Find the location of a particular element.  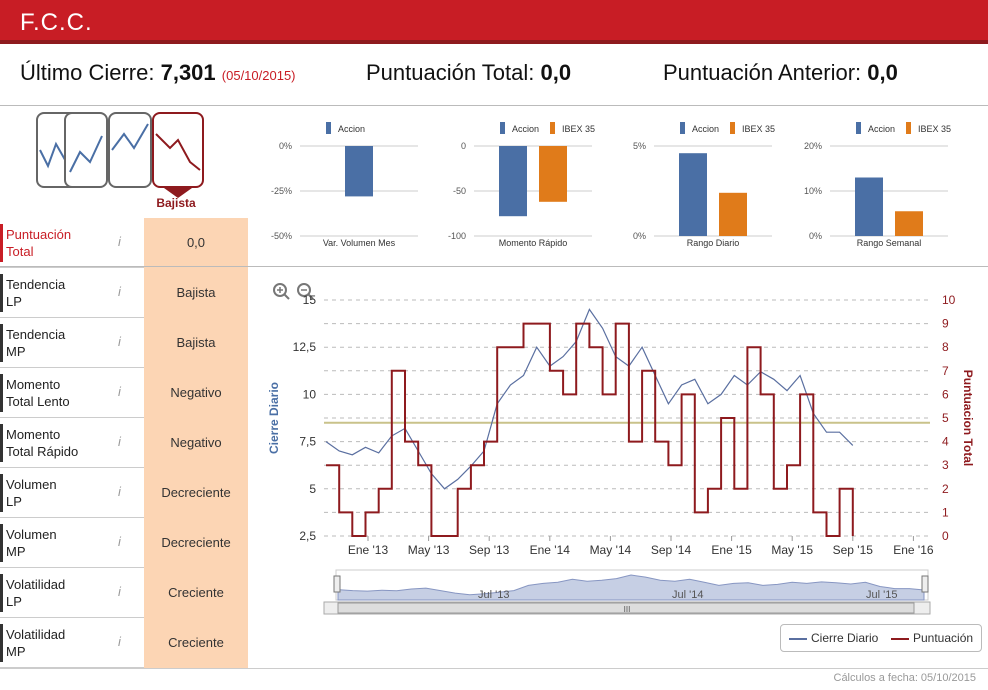

mini-chart-rango-diario: Accion IBEX 35 5% 0% Rango Diario is located at coordinates (704, 185).